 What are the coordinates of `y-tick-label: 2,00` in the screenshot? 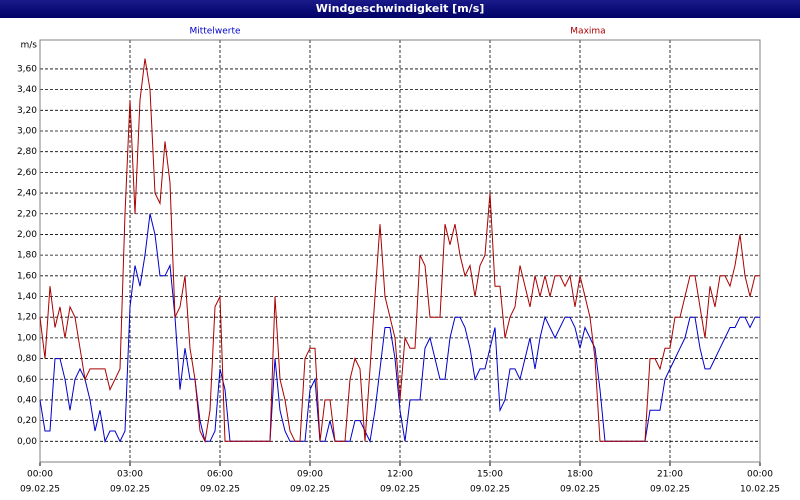 It's located at (27, 235).